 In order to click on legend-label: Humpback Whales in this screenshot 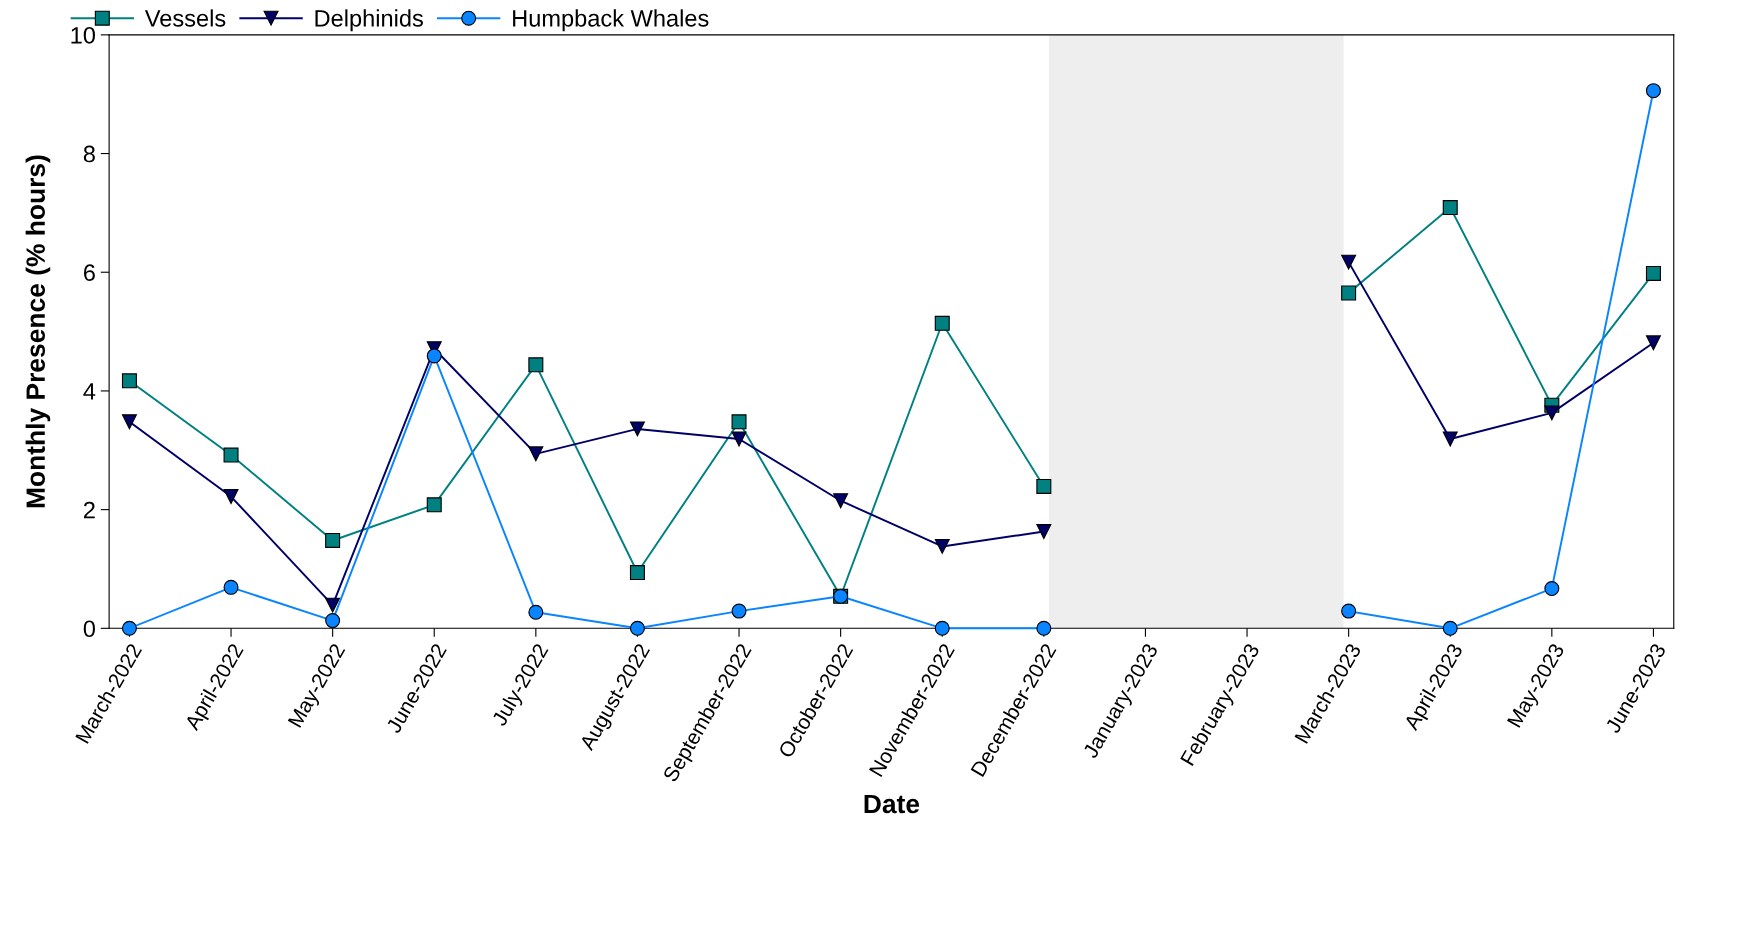, I will do `click(611, 20)`.